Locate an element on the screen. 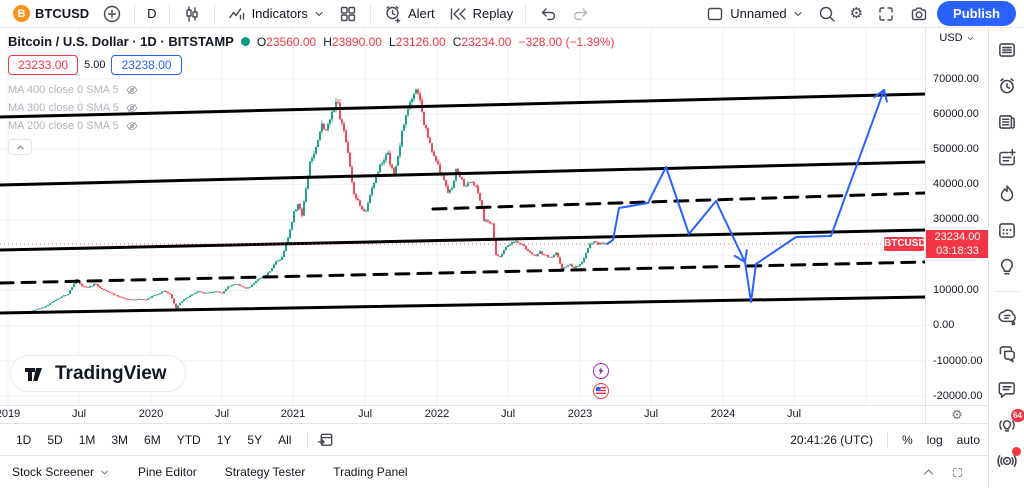 The image size is (1024, 488). time-tick: Jul is located at coordinates (365, 414).